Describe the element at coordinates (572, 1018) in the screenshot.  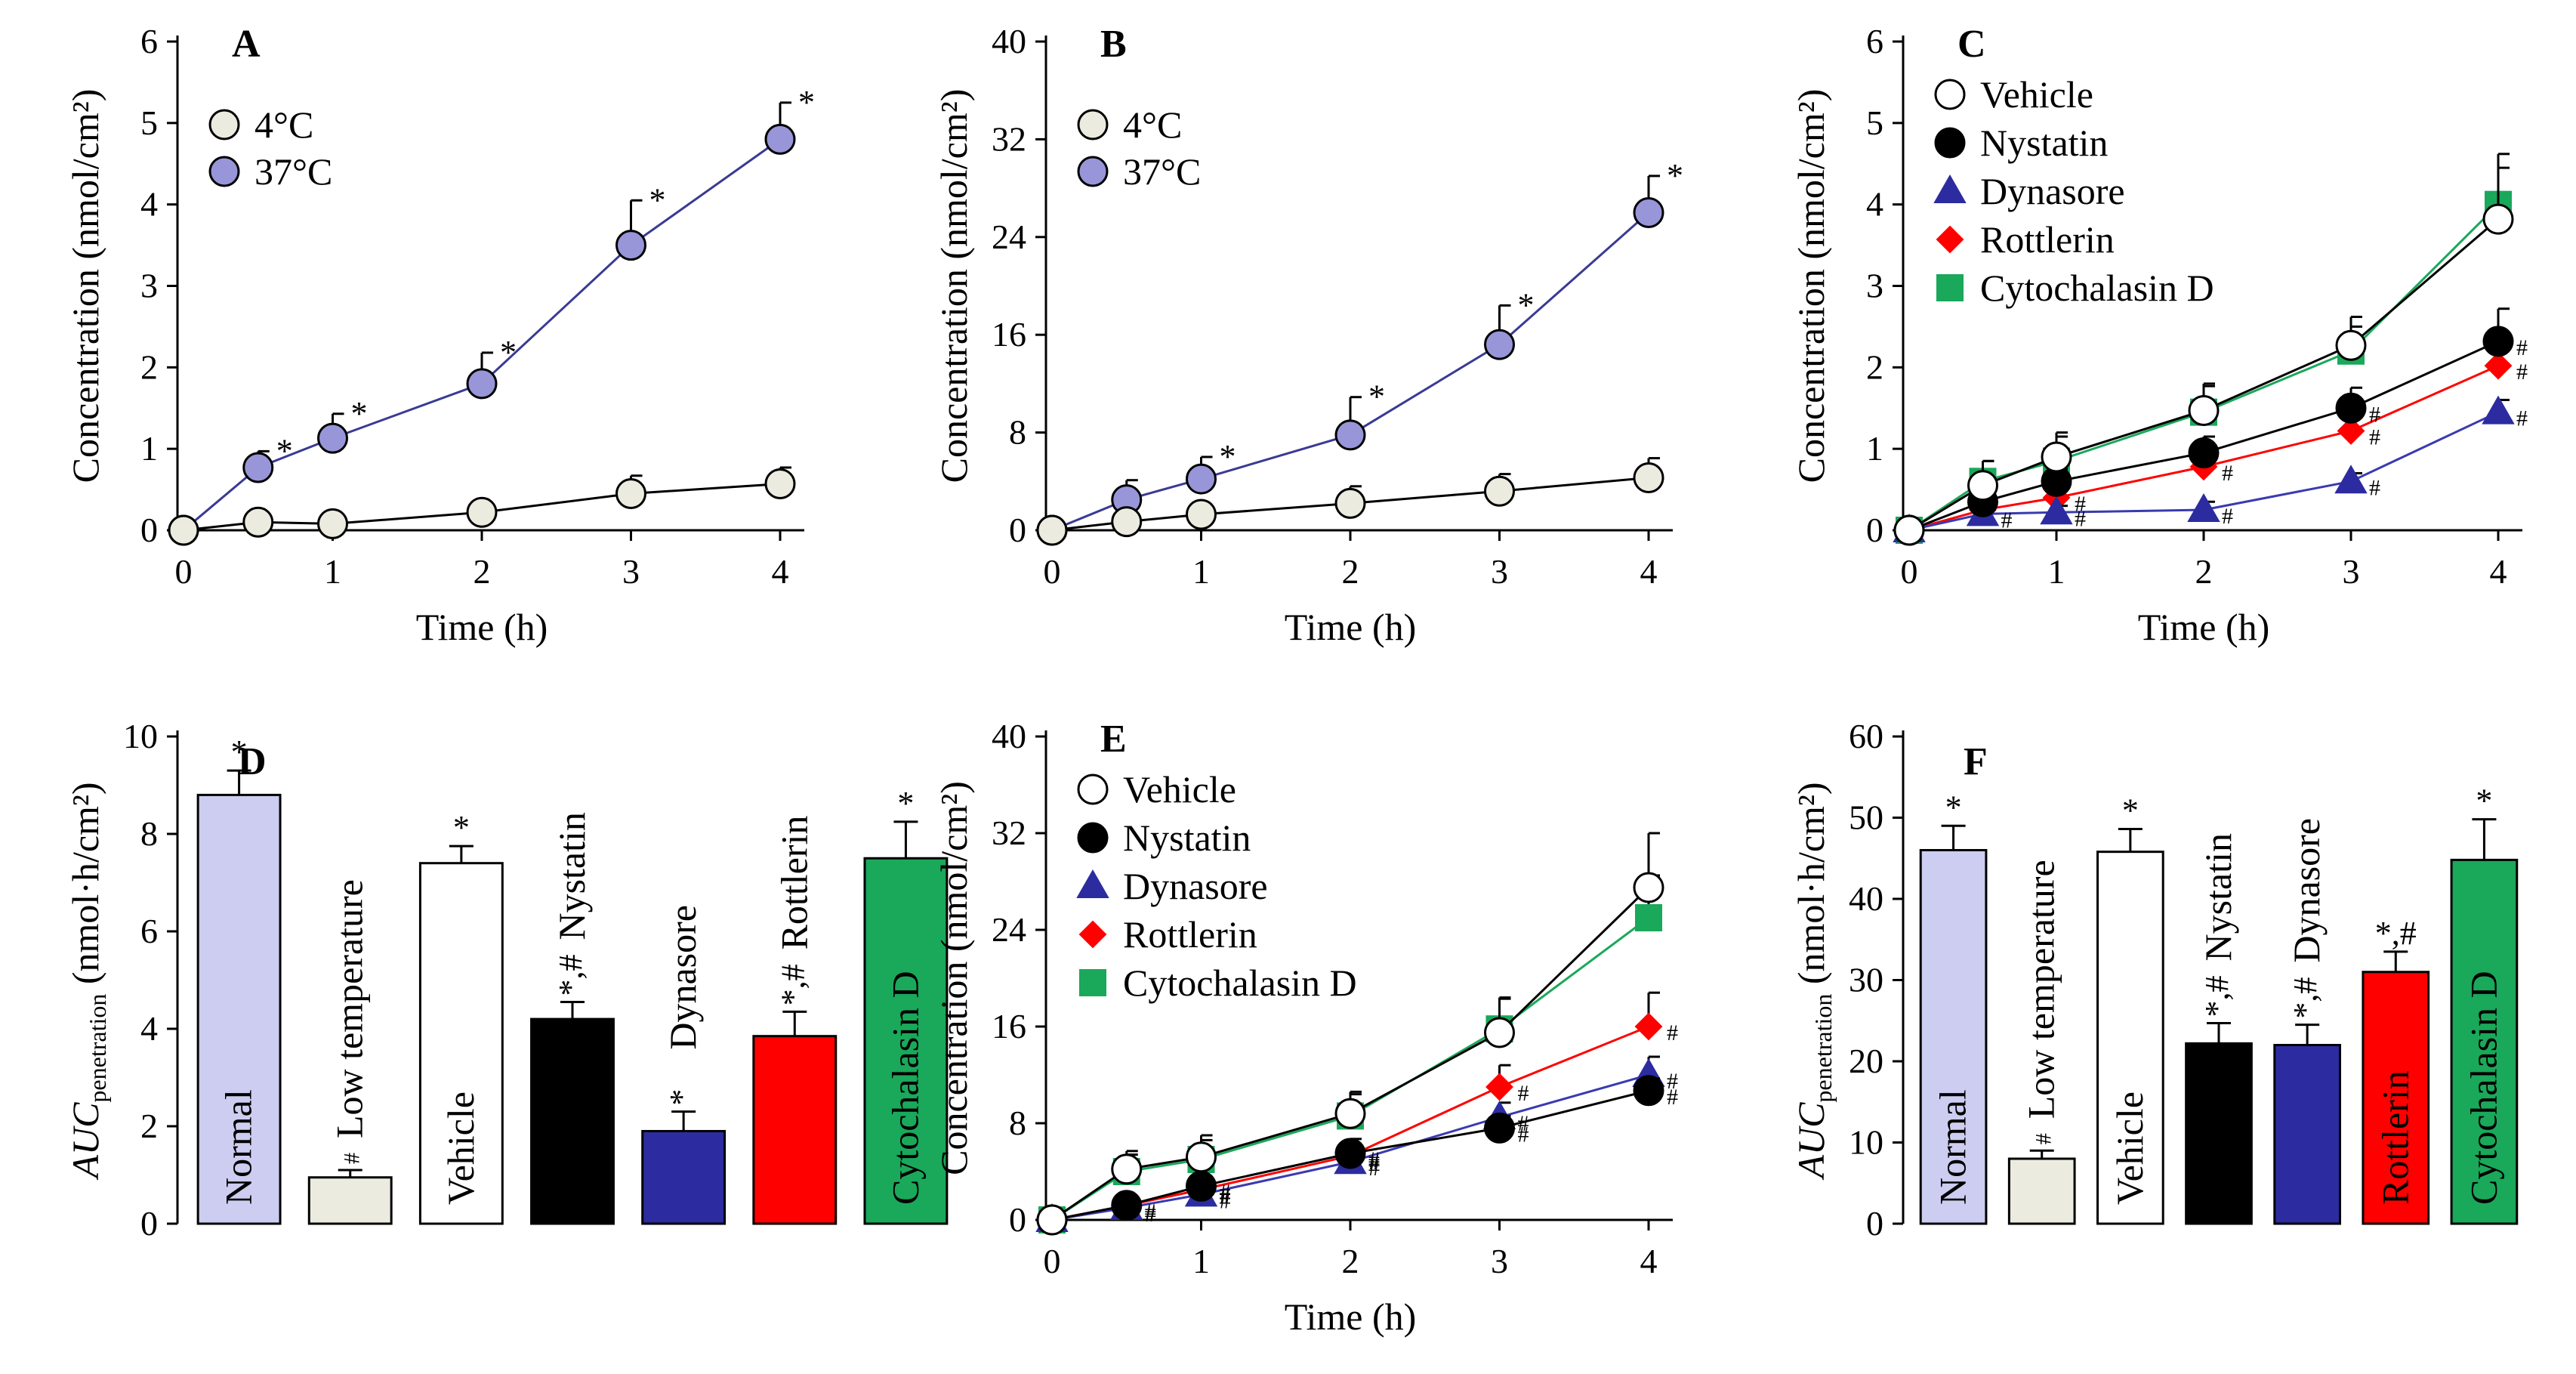
I see `bar-nystatin: *,# Nystatin` at that location.